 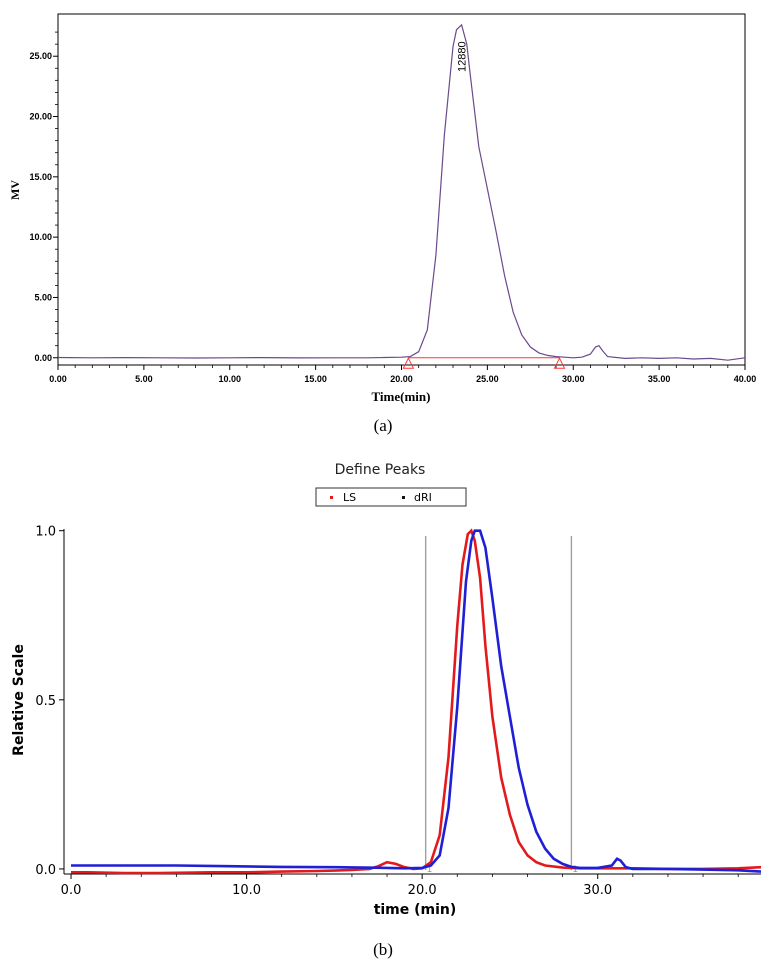 What do you see at coordinates (423, 497) in the screenshot?
I see `legend-dri-label: dRI` at bounding box center [423, 497].